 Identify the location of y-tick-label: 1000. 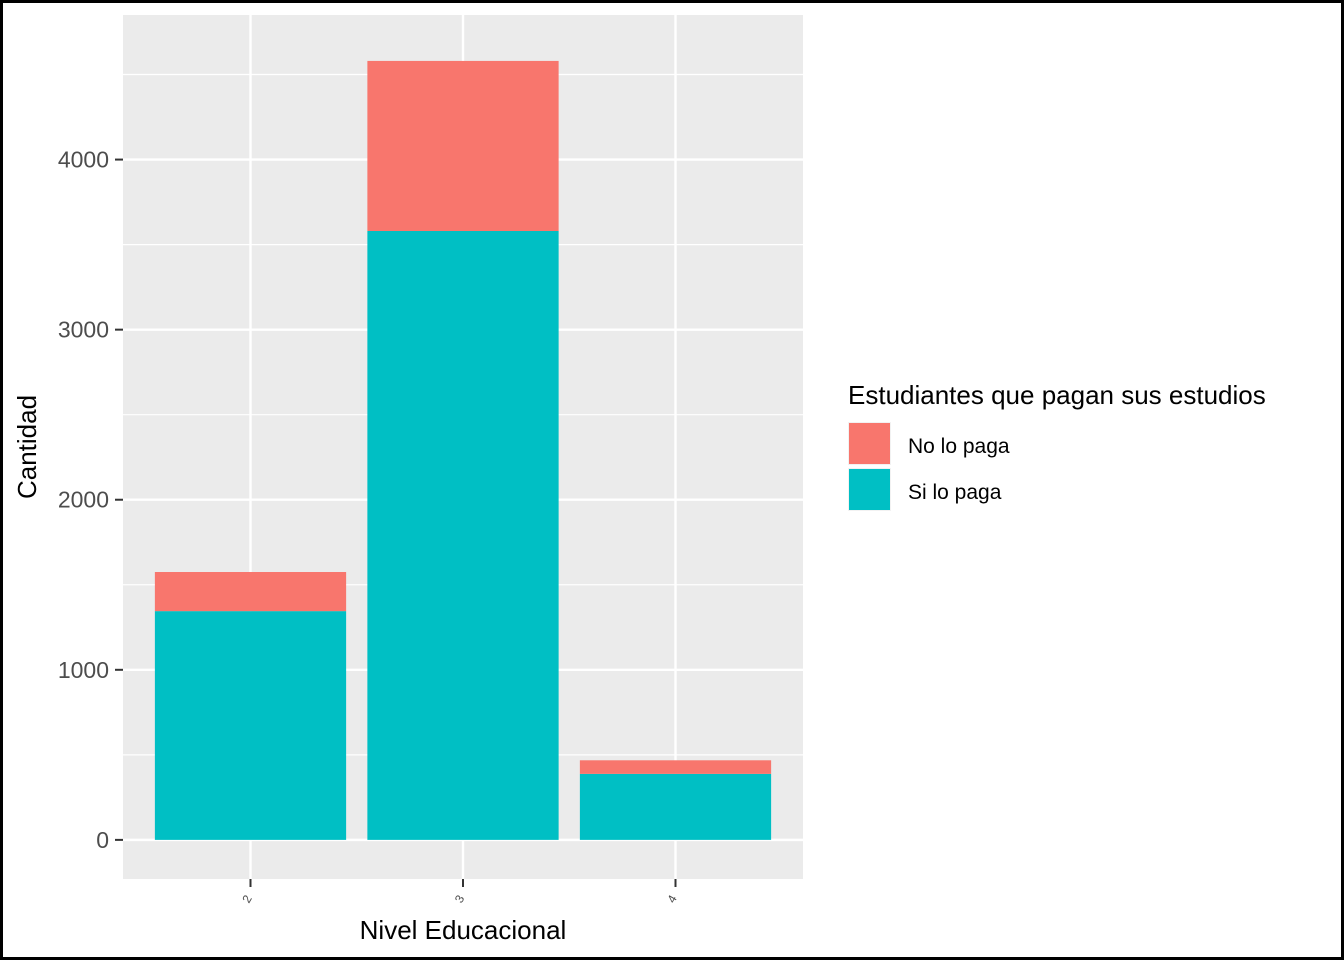
(83, 670).